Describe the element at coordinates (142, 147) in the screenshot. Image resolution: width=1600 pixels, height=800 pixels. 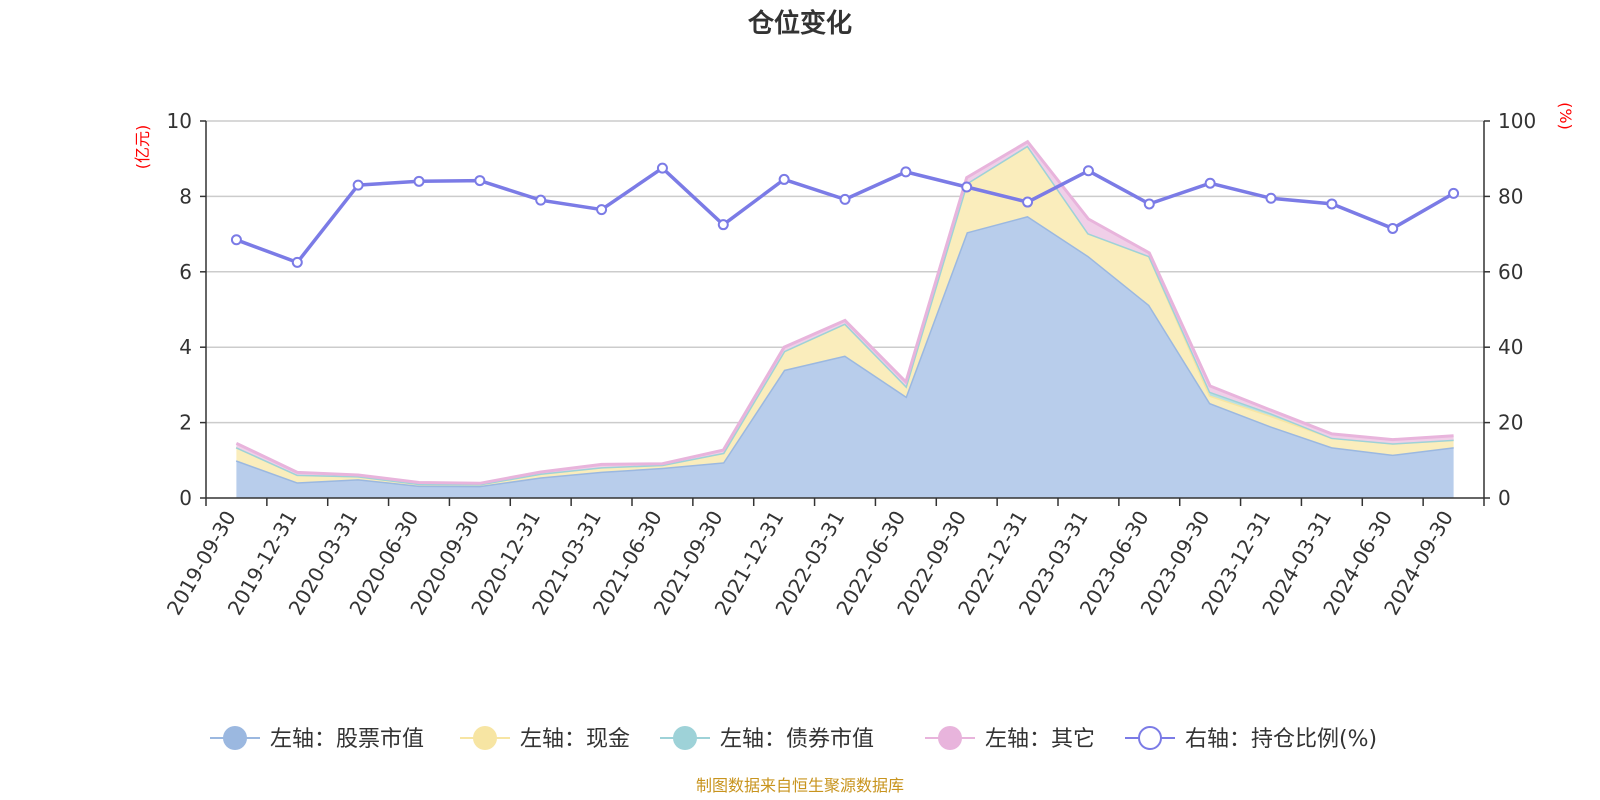
I see `left-axis-unit: (亿元)` at that location.